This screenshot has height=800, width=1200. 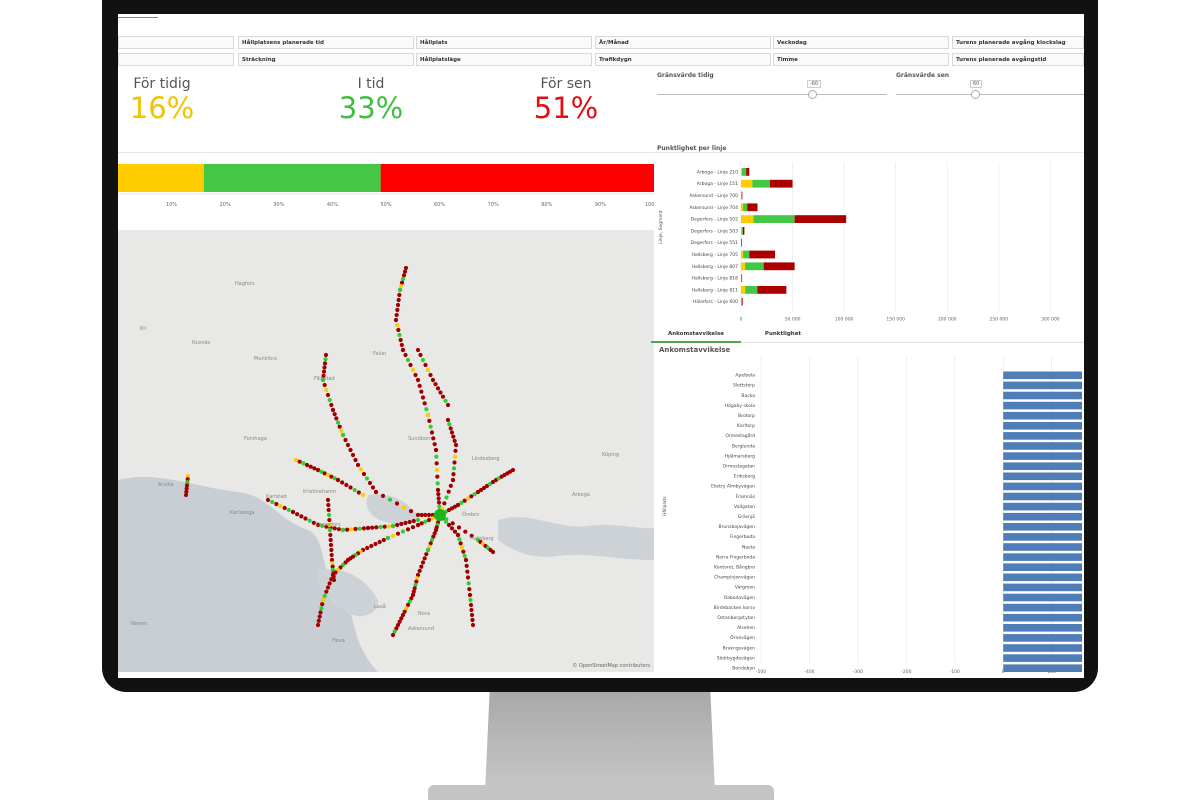 What do you see at coordinates (861, 42) in the screenshot?
I see `filter-box: Veckodag` at bounding box center [861, 42].